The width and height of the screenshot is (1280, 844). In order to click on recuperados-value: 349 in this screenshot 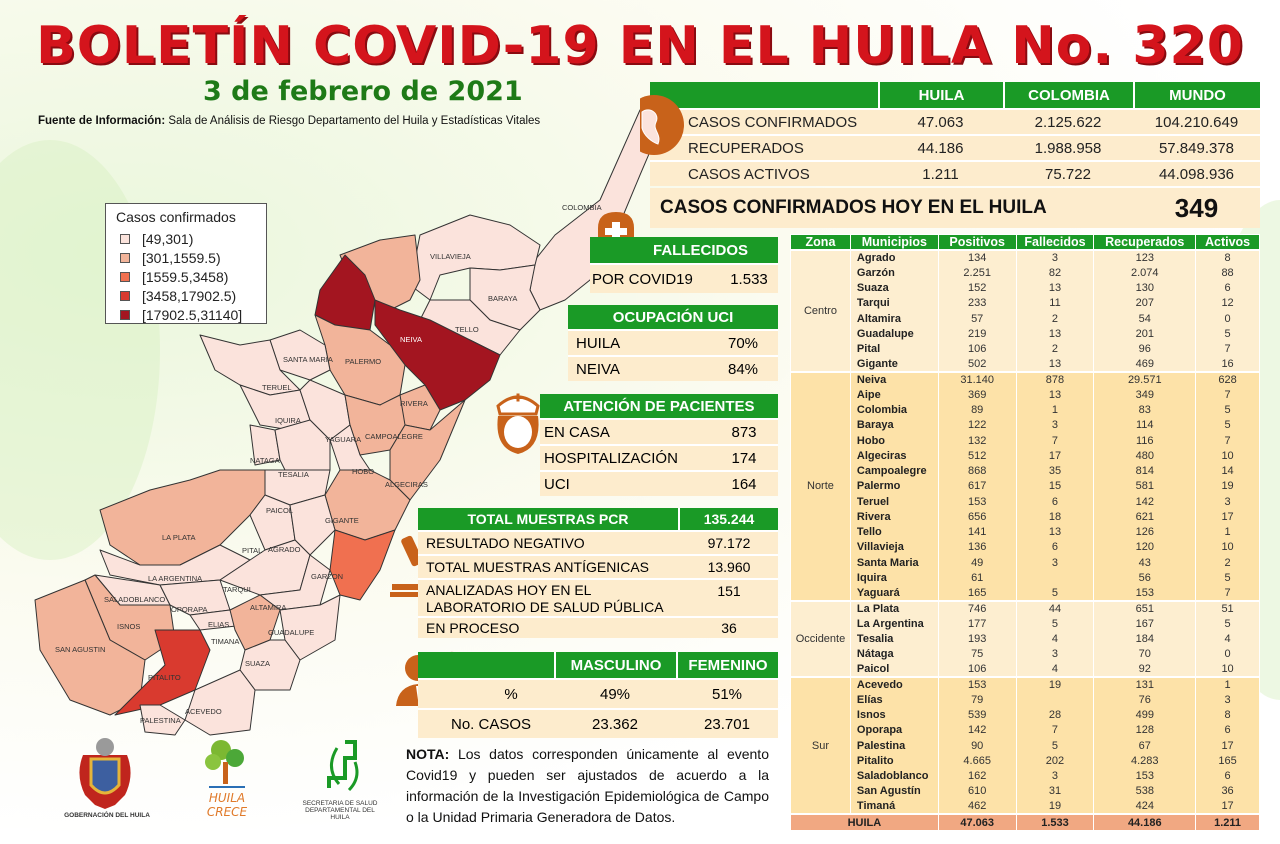, I will do `click(1145, 395)`.